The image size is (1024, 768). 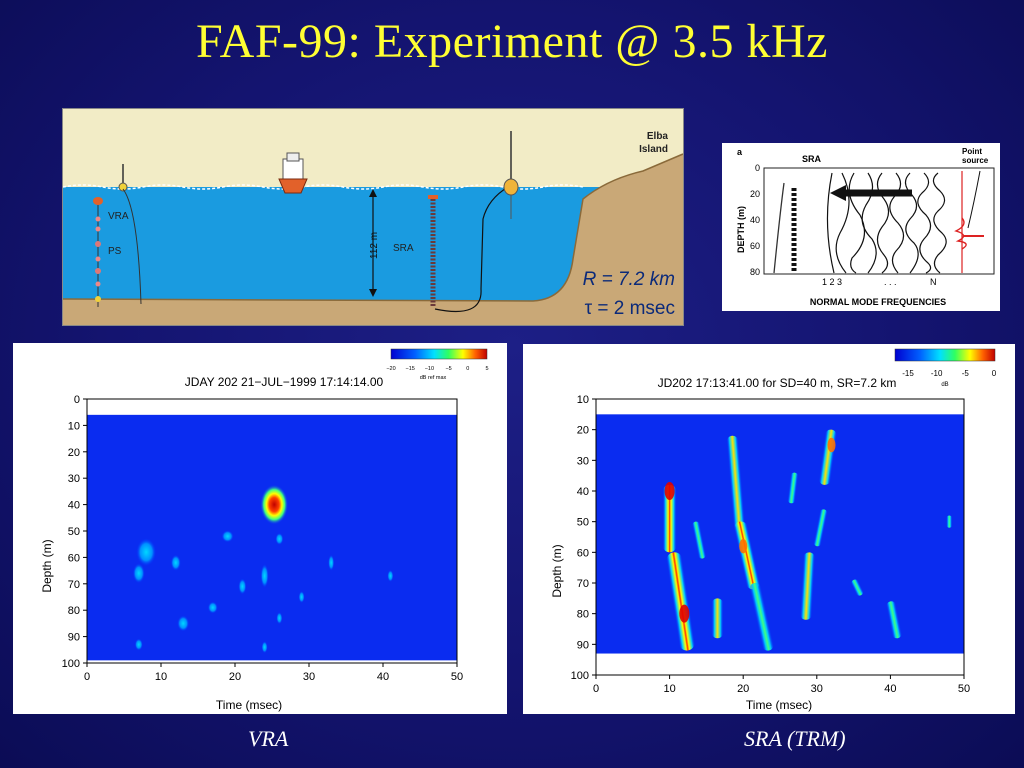 I want to click on modes-xlabel: NORMAL MODE FREQUENCIES, so click(x=878, y=302).